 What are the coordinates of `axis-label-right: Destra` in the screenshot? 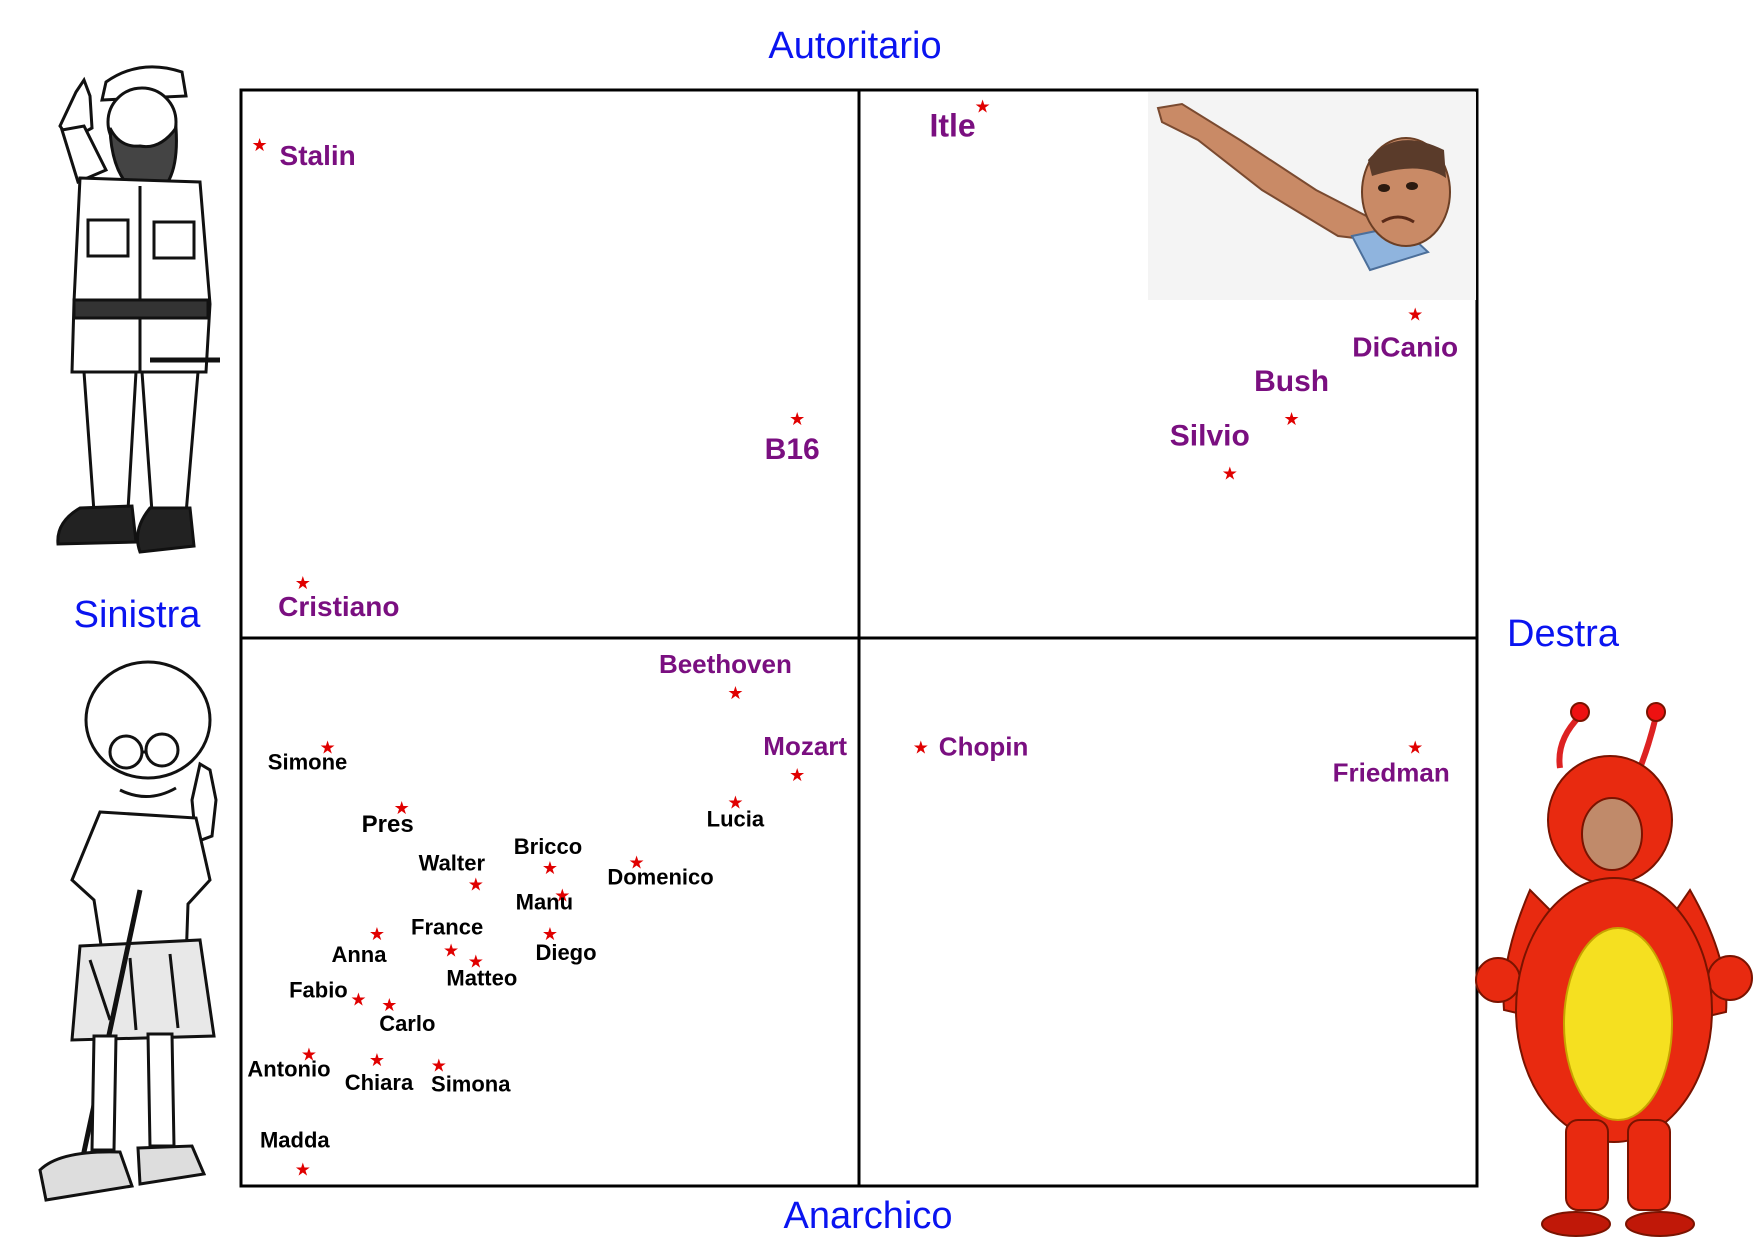 It's located at (1563, 634).